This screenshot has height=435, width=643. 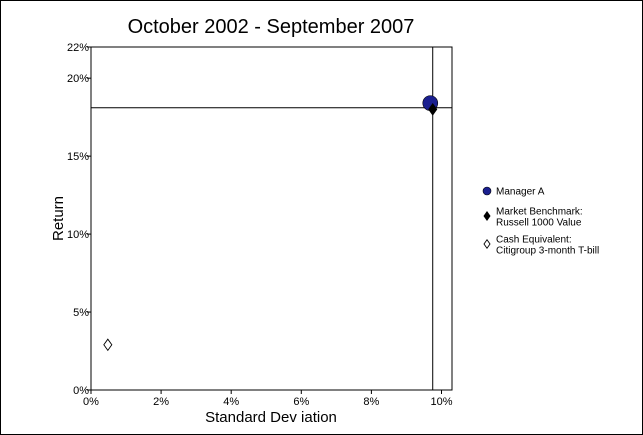 What do you see at coordinates (78, 157) in the screenshot?
I see `y-tick-label: 15%` at bounding box center [78, 157].